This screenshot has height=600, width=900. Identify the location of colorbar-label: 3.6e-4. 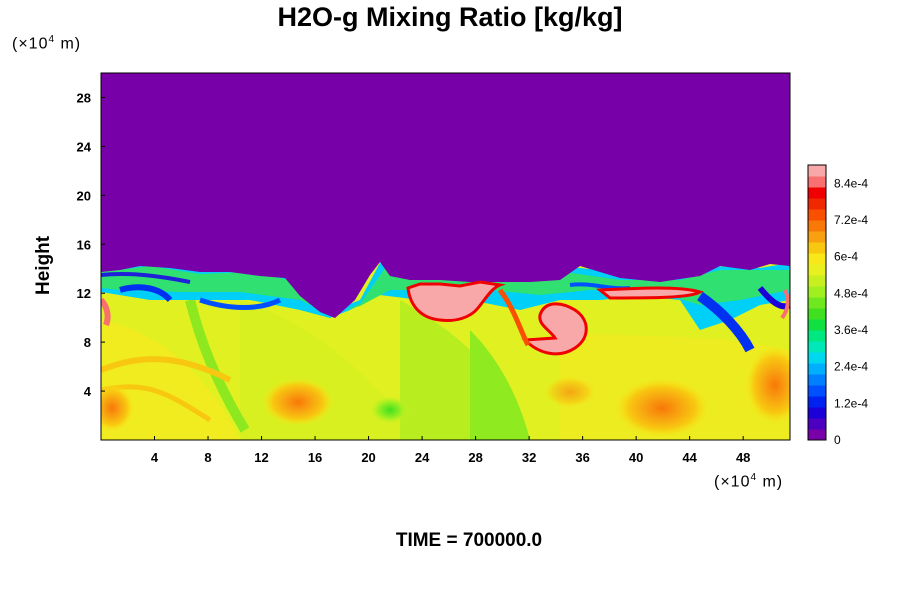
(851, 330).